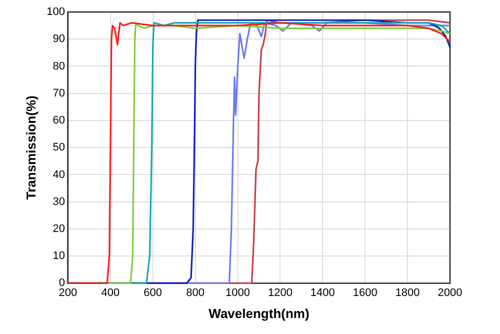 This screenshot has width=500, height=334. I want to click on x-tick-label: 200, so click(68, 292).